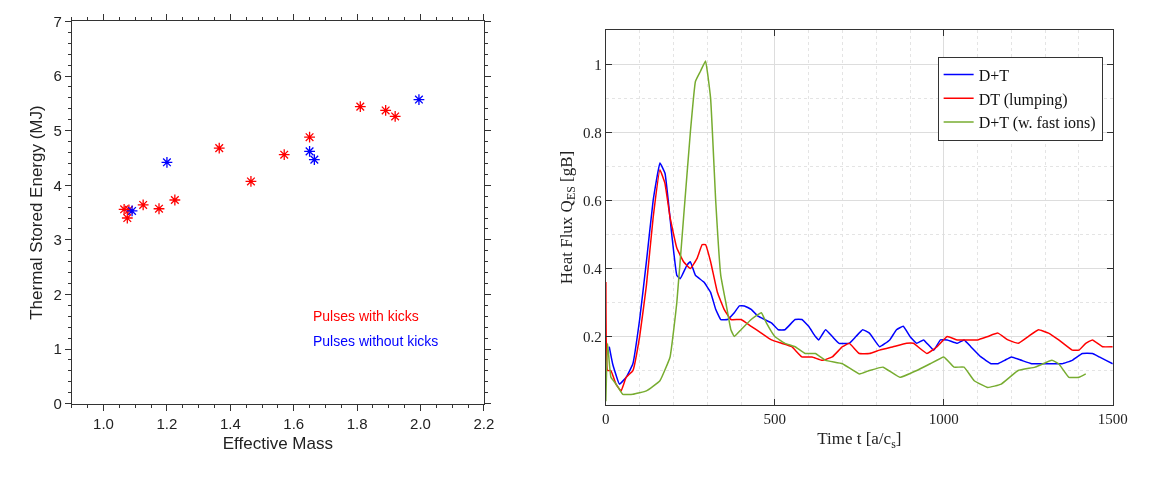 The image size is (1164, 480). Describe the element at coordinates (57, 21) in the screenshot. I see `y-tick-label: 7` at that location.